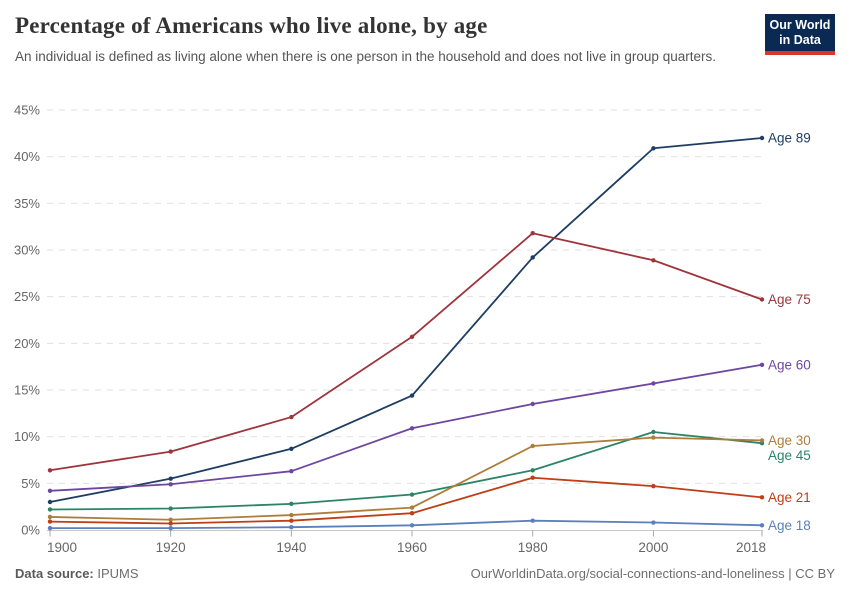 This screenshot has height=600, width=850. I want to click on series-label-age-30: Age 30, so click(789, 440).